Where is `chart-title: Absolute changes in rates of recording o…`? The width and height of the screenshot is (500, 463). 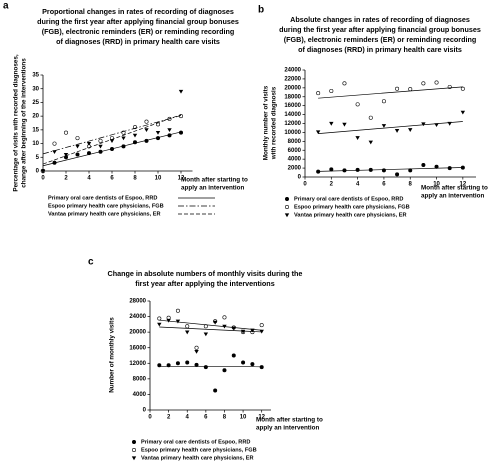
chart-title: Absolute changes in rates of recording o… is located at coordinates (380, 19).